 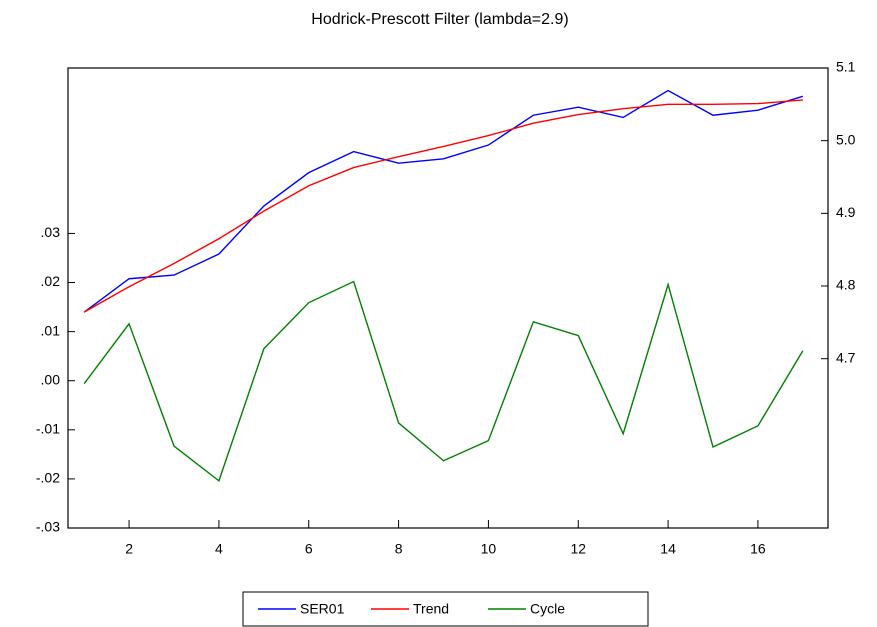 I want to click on legend-label: SER01, so click(x=322, y=609).